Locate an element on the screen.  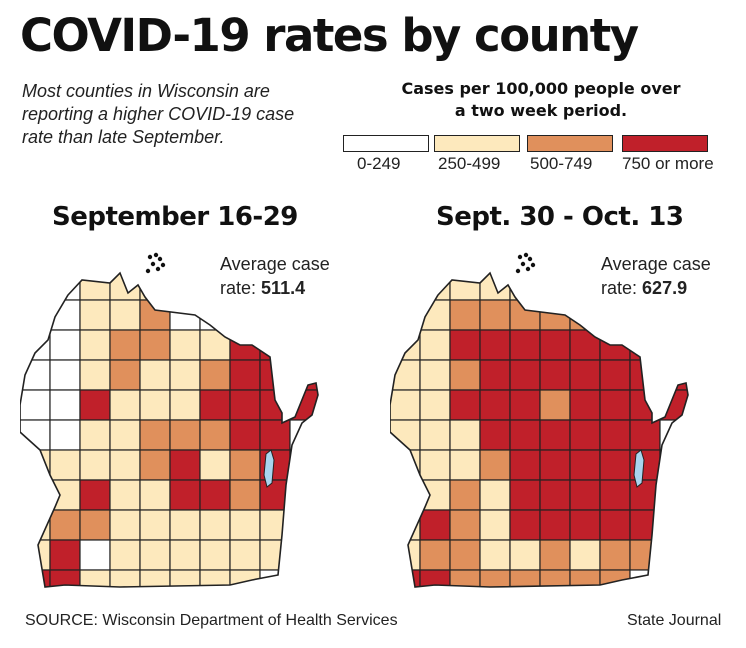
average-rate-october-value: 627.9 is located at coordinates (665, 288).